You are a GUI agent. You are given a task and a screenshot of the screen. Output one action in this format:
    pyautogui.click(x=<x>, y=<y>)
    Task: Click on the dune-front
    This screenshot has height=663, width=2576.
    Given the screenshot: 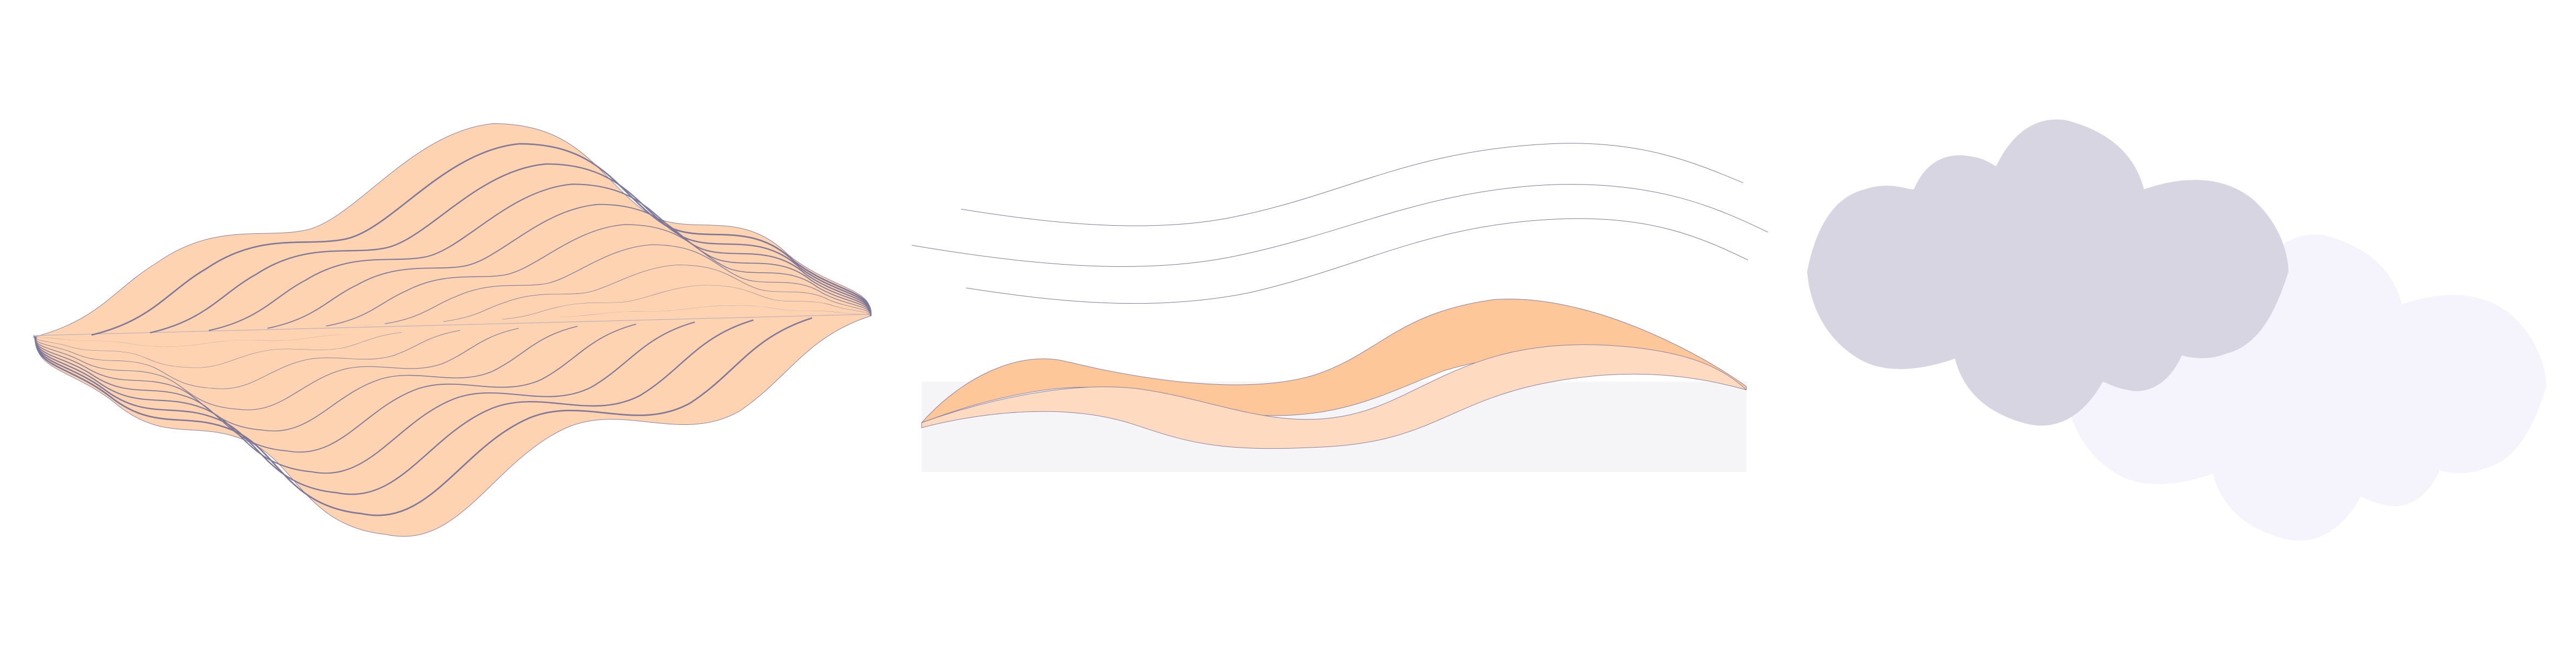 What is the action you would take?
    pyautogui.click(x=1333, y=397)
    